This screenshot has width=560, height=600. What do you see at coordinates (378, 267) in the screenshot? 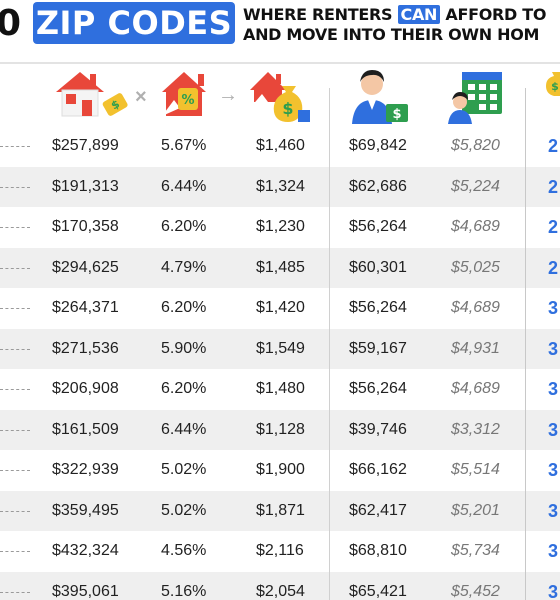
I see `income-cell: $60,301` at bounding box center [378, 267].